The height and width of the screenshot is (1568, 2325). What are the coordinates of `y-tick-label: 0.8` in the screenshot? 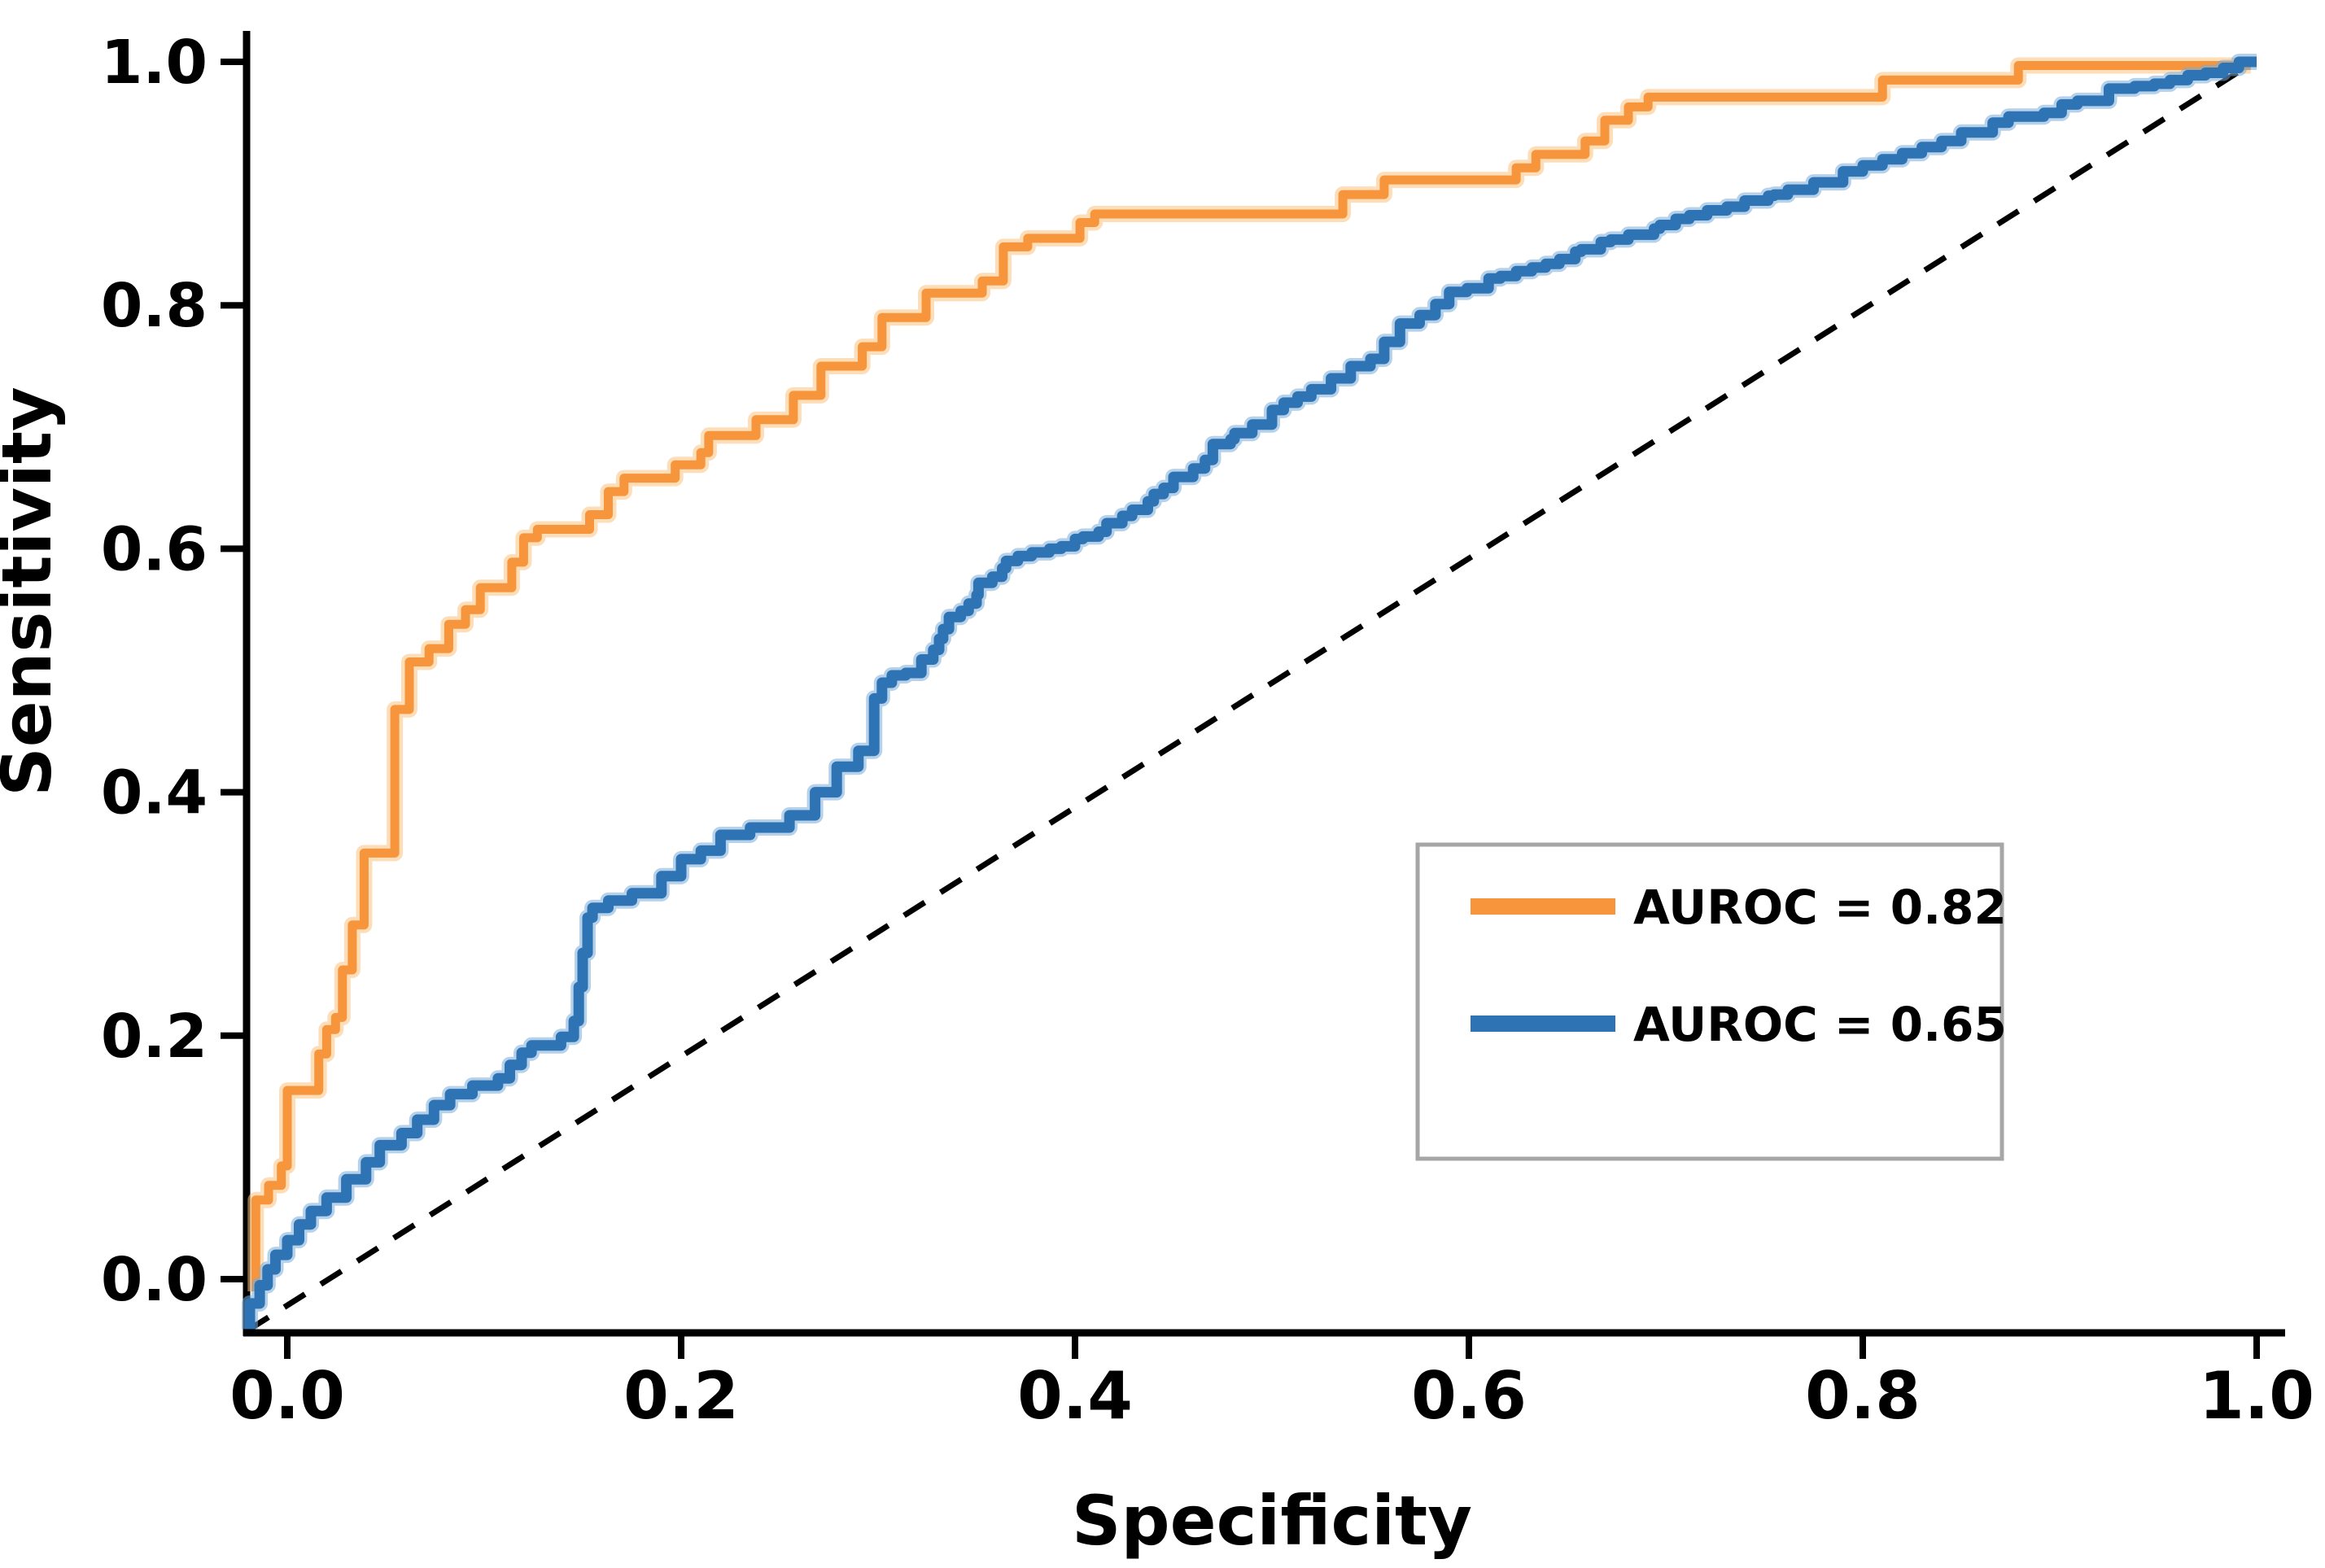 It's located at (154, 306).